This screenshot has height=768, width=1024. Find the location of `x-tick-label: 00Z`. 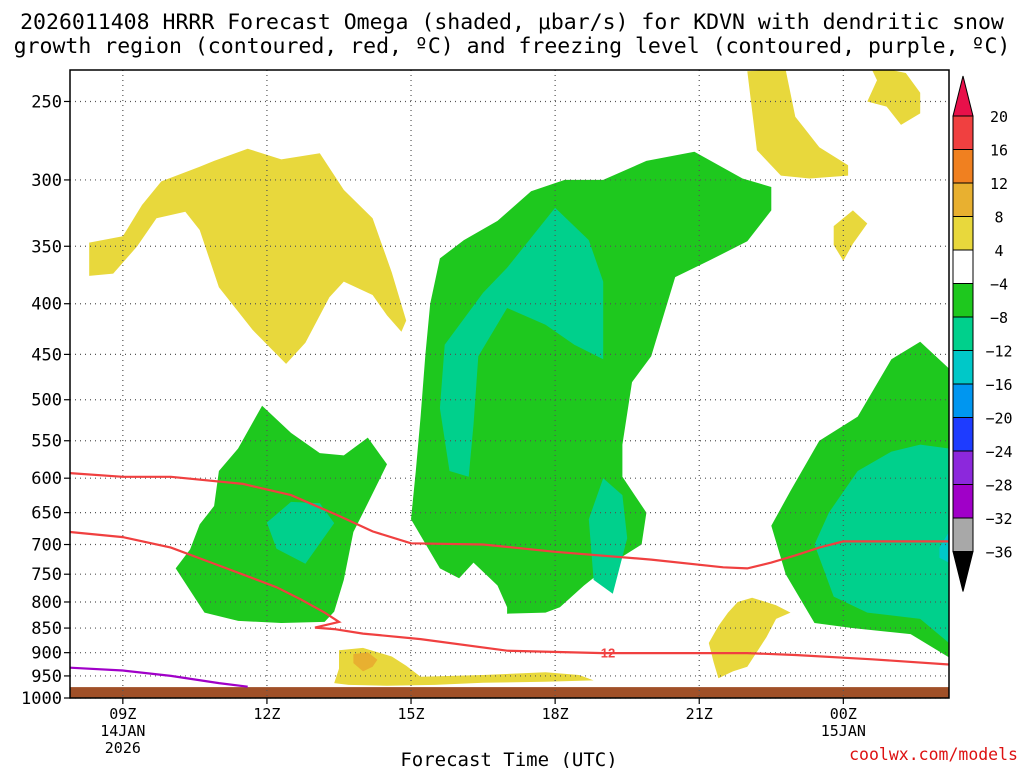

x-tick-label: 00Z is located at coordinates (843, 714).